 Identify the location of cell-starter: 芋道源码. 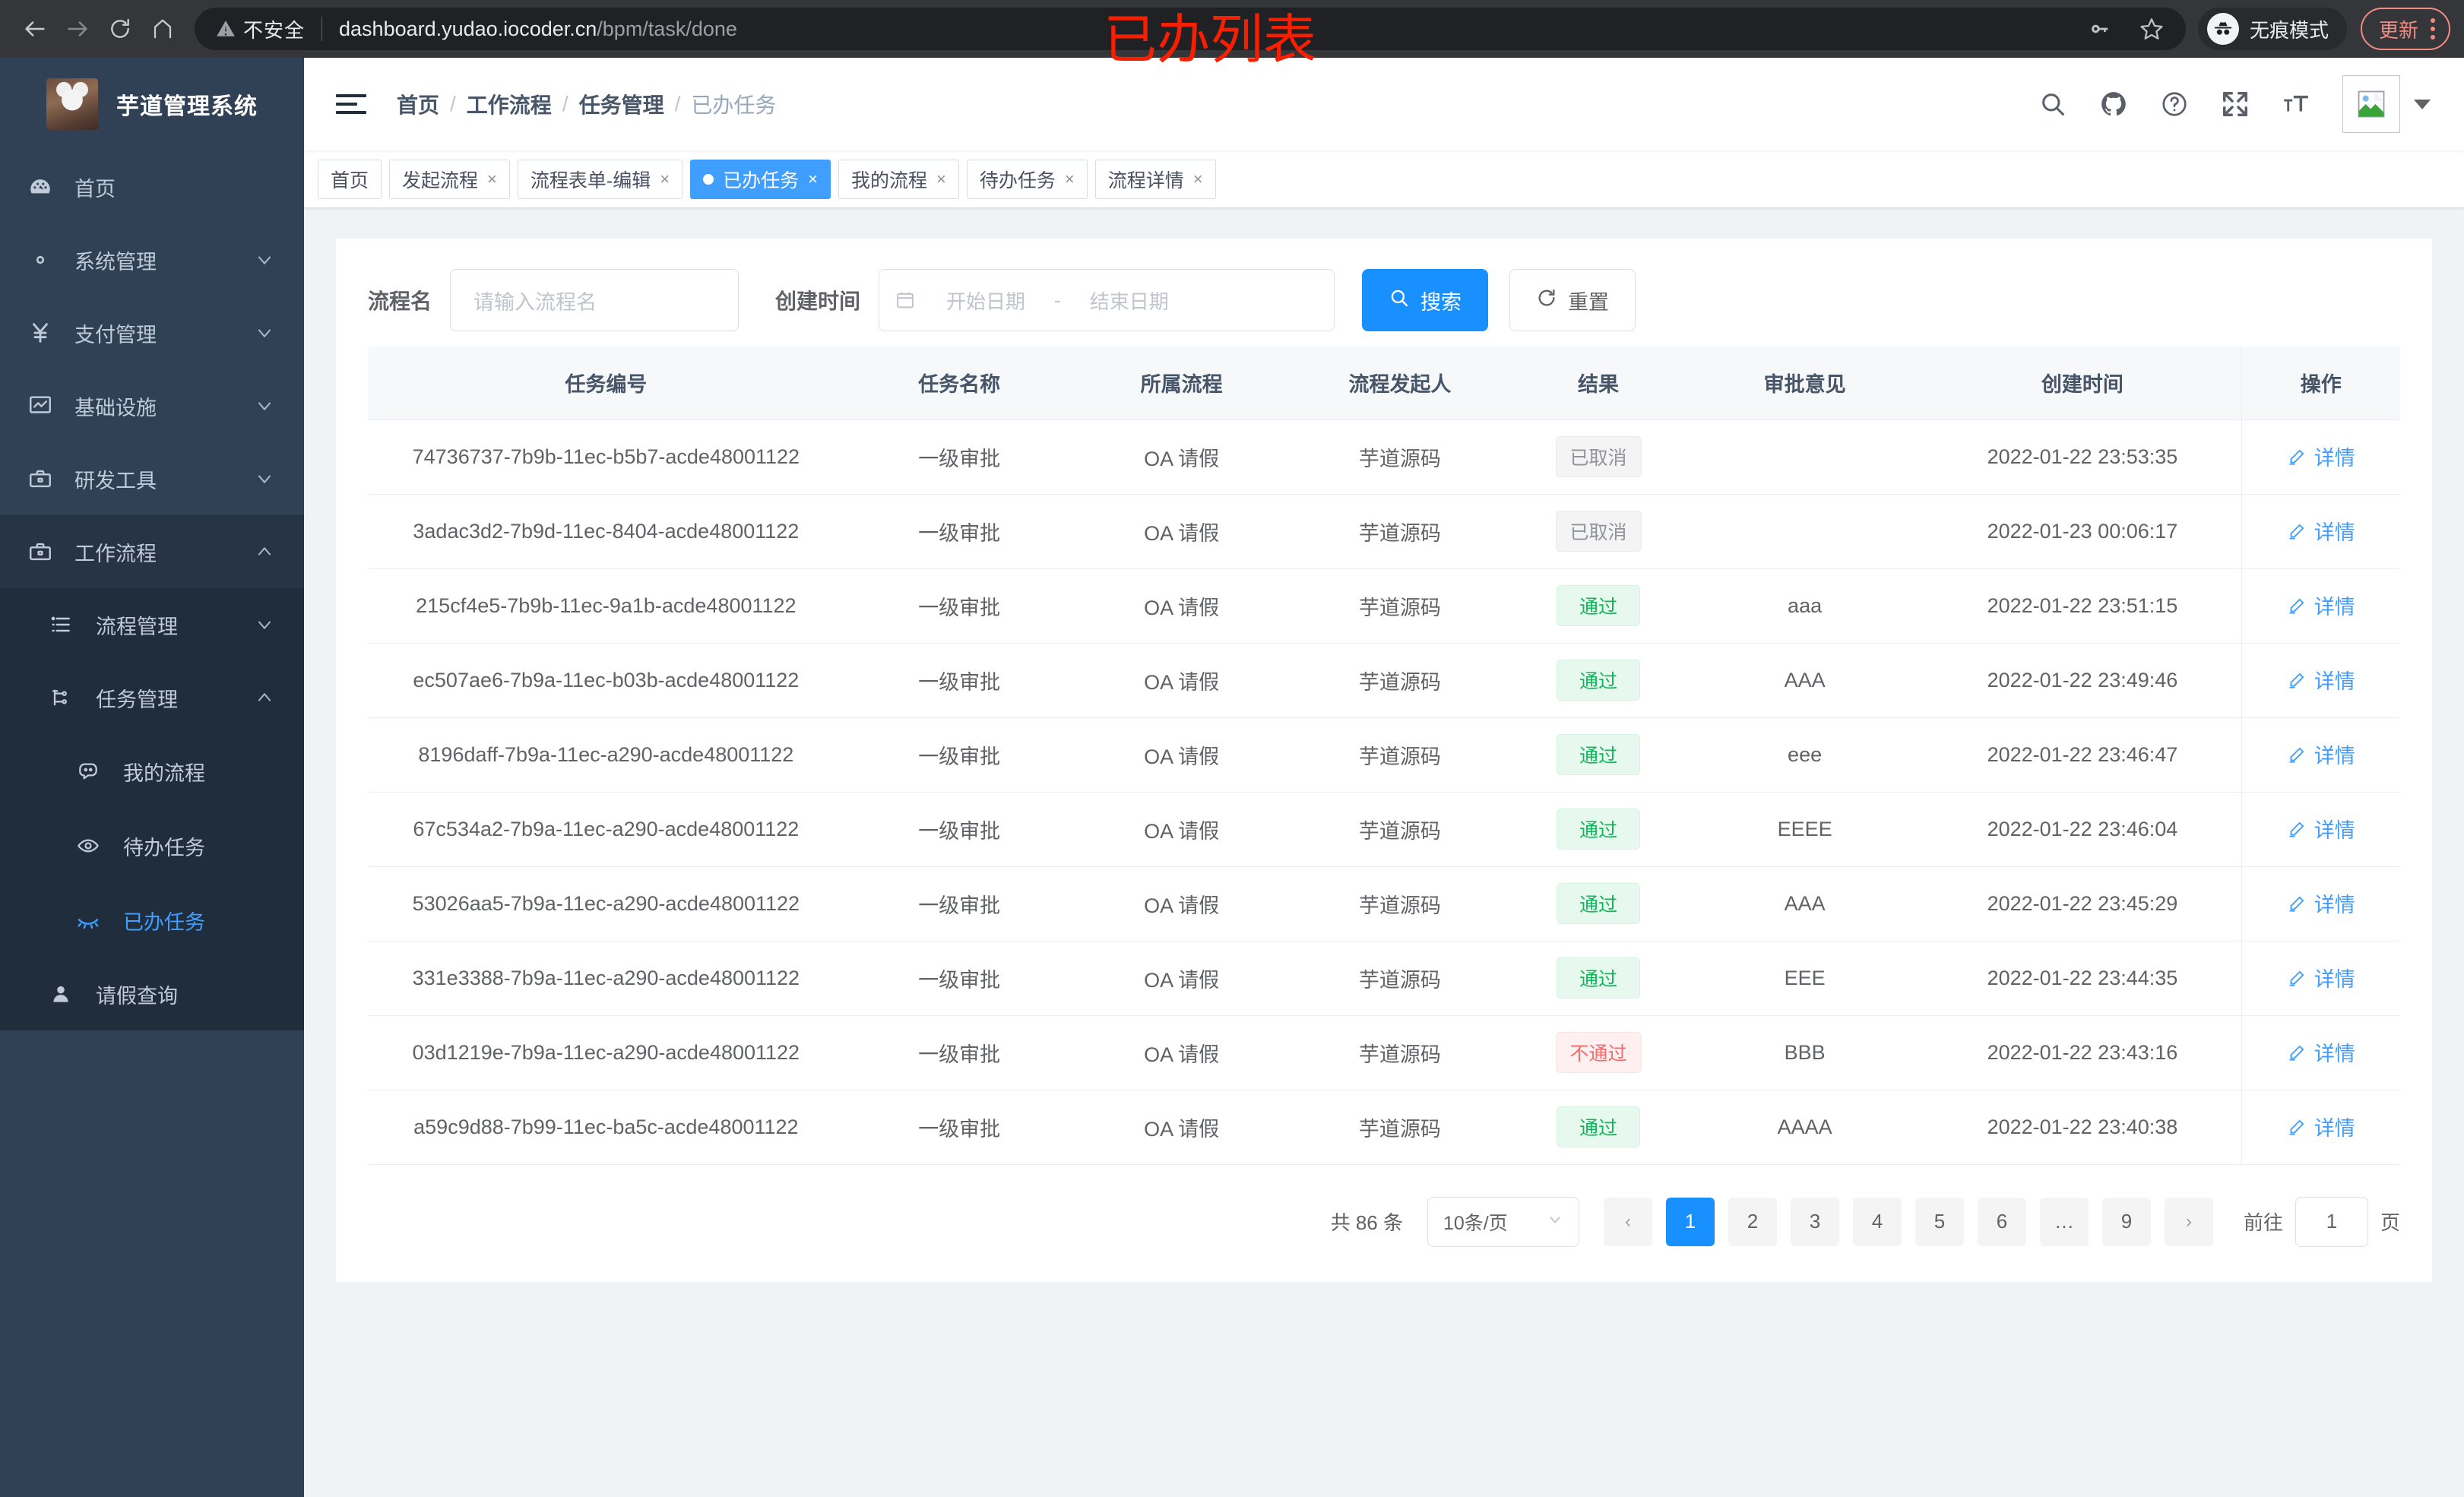
(1400, 829).